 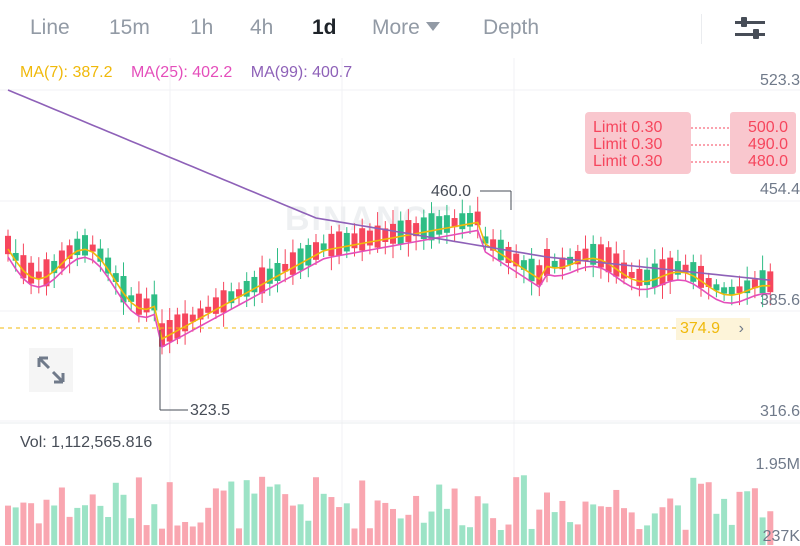 What do you see at coordinates (781, 536) in the screenshot?
I see `volume-axis-label-bottom: 237K` at bounding box center [781, 536].